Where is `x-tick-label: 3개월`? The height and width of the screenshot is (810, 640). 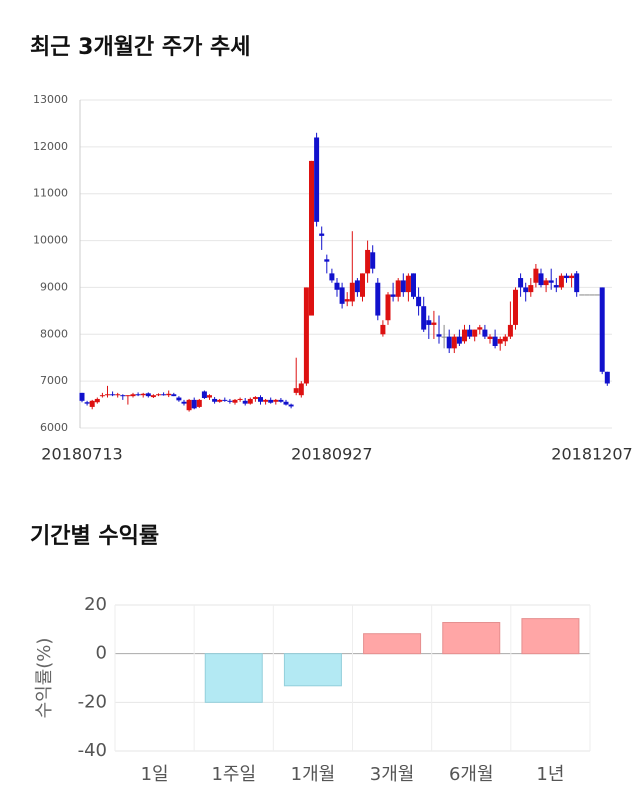
x-tick-label: 3개월 is located at coordinates (392, 774).